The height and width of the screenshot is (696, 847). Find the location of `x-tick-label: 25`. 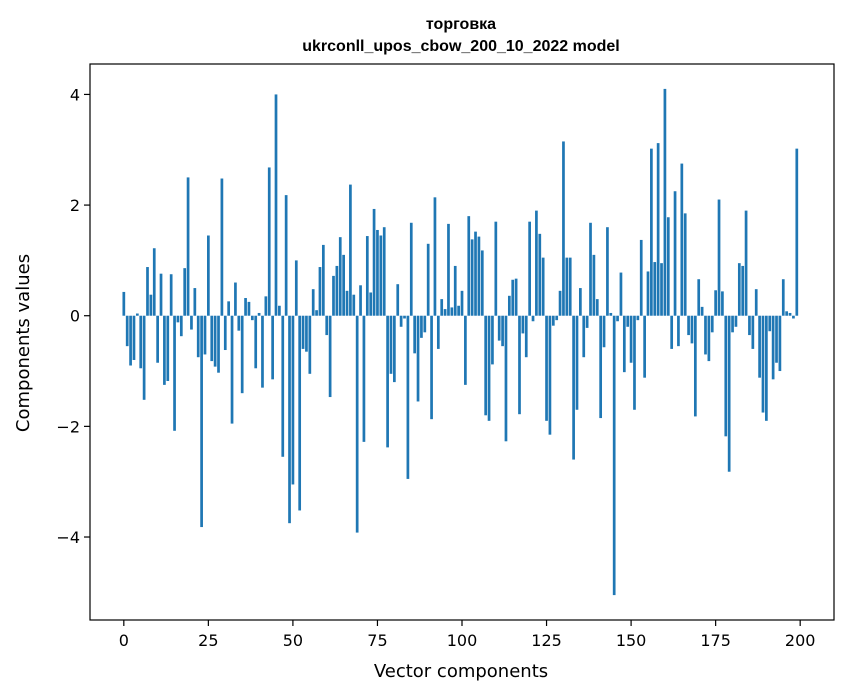

x-tick-label: 25 is located at coordinates (208, 640).